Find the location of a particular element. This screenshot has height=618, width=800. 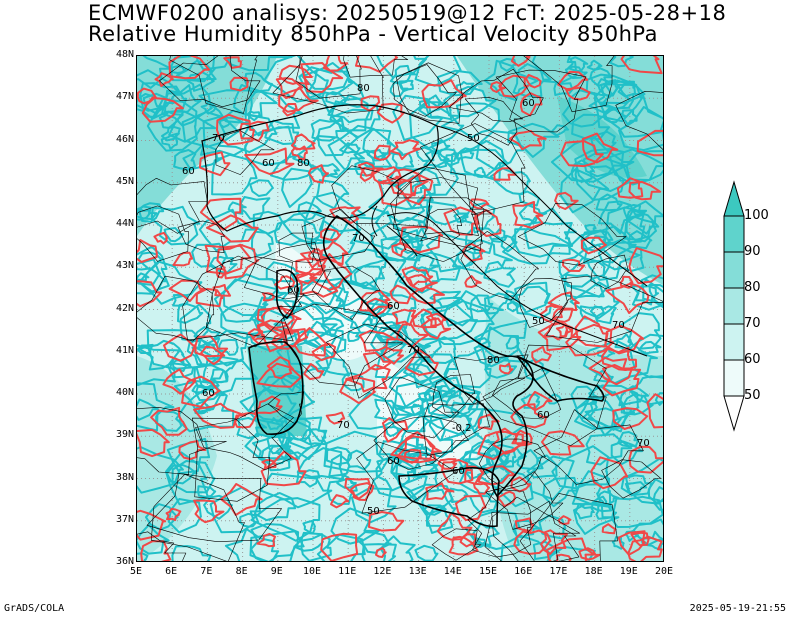

colorbar-bottom-arrow is located at coordinates (734, 413).